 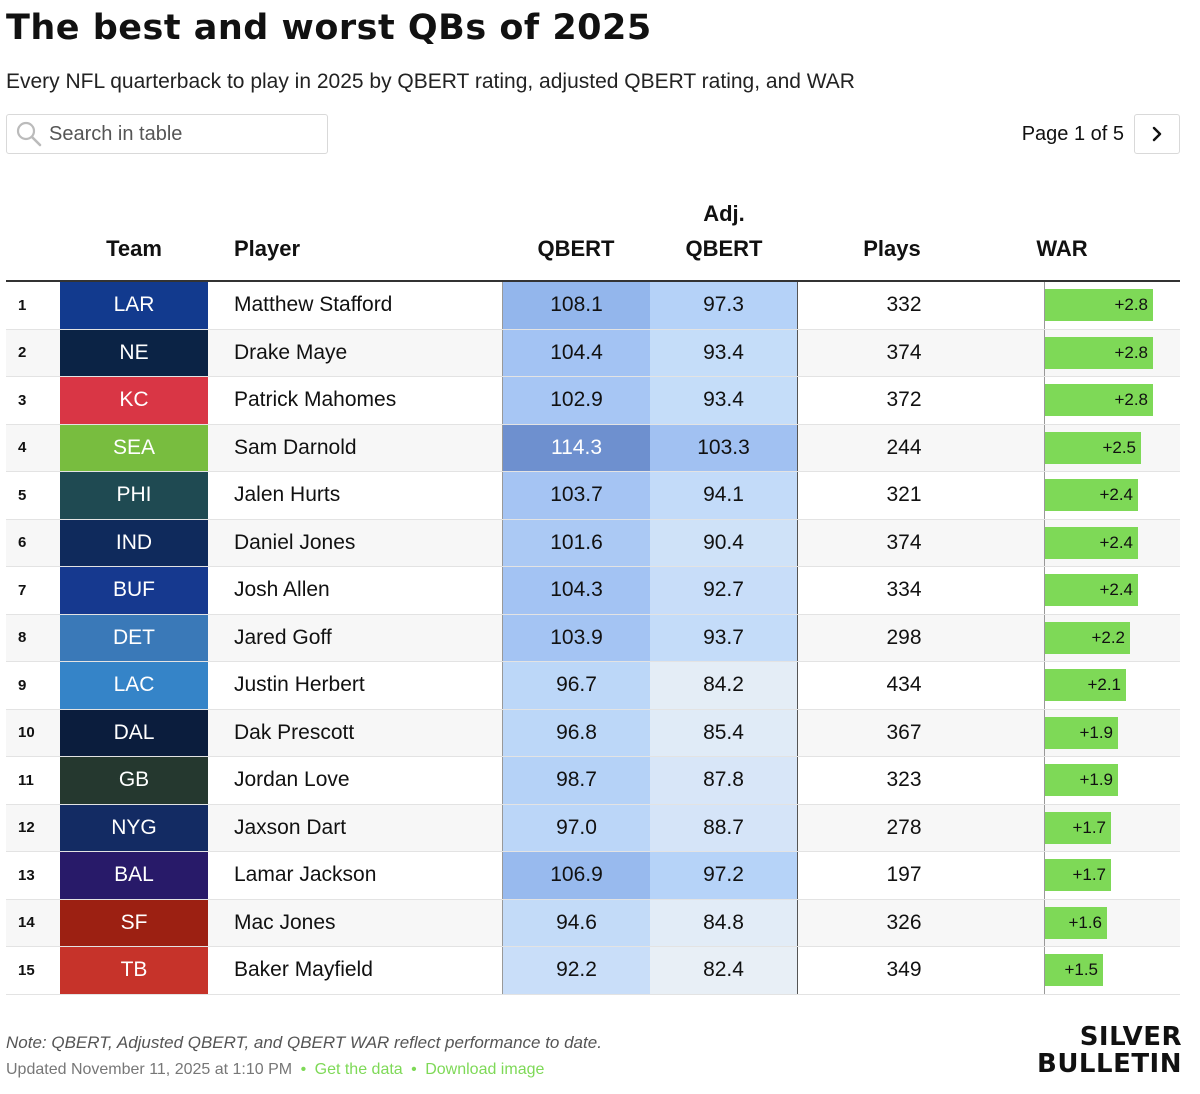 What do you see at coordinates (22, 353) in the screenshot?
I see `rank-cell: 2` at bounding box center [22, 353].